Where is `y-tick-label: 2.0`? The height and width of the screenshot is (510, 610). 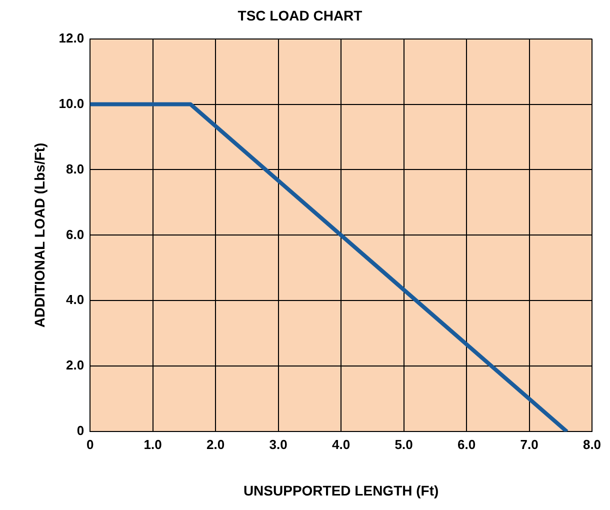
y-tick-label: 2.0 is located at coordinates (75, 365).